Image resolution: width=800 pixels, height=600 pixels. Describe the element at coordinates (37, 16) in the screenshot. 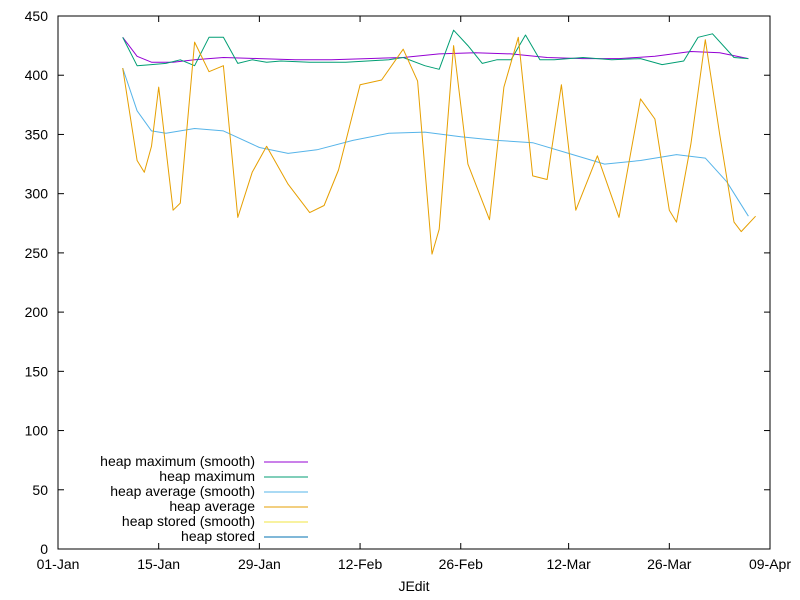

I see `y-tick-label: 450` at that location.